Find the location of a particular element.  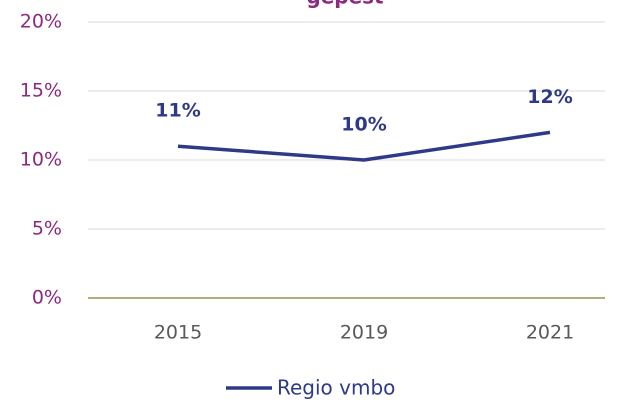

y-tick-label: 20% is located at coordinates (41, 22).